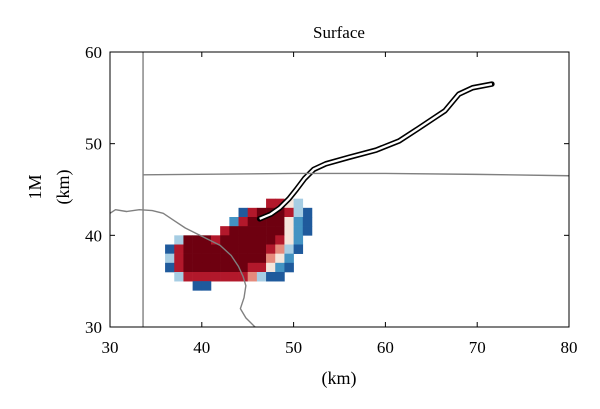  What do you see at coordinates (293, 347) in the screenshot?
I see `x-tick-label: 50` at bounding box center [293, 347].